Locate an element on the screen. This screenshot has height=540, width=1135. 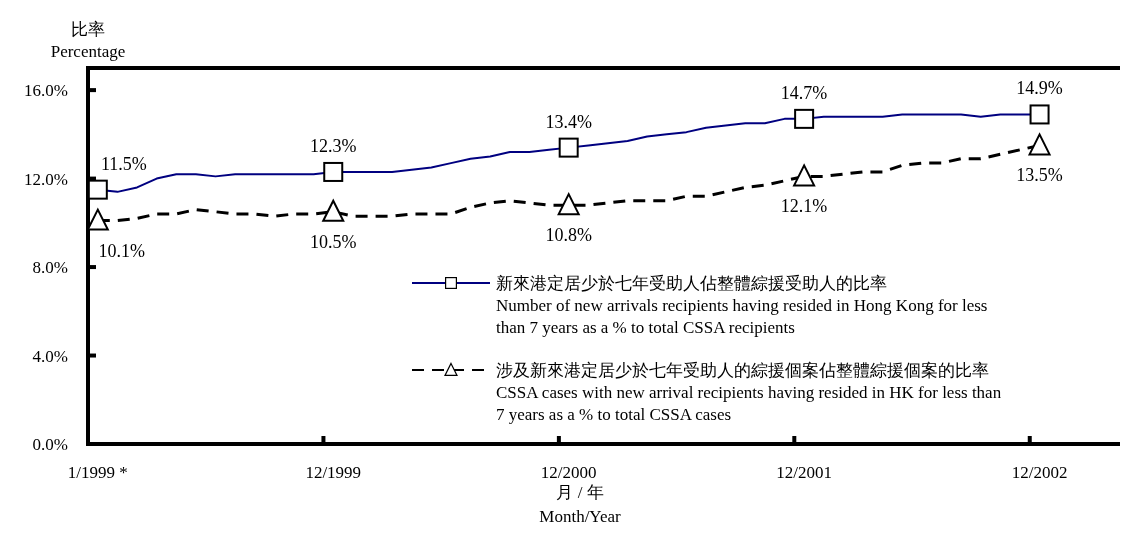
x-tick-label: 12/1999 is located at coordinates (333, 472).